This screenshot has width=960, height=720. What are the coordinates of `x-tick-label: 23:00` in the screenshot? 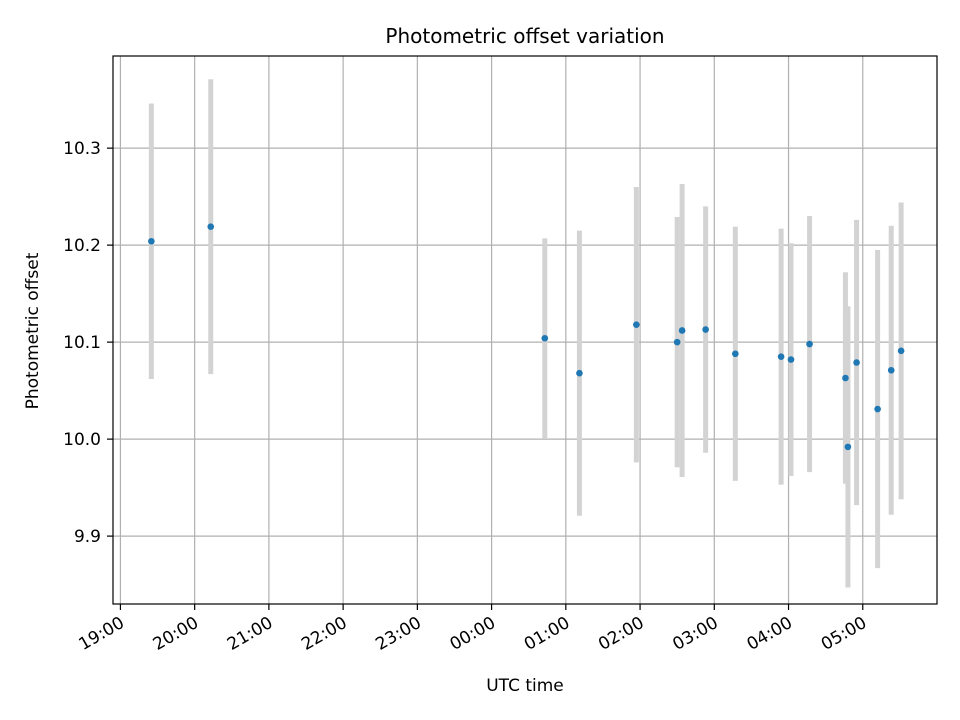 It's located at (398, 634).